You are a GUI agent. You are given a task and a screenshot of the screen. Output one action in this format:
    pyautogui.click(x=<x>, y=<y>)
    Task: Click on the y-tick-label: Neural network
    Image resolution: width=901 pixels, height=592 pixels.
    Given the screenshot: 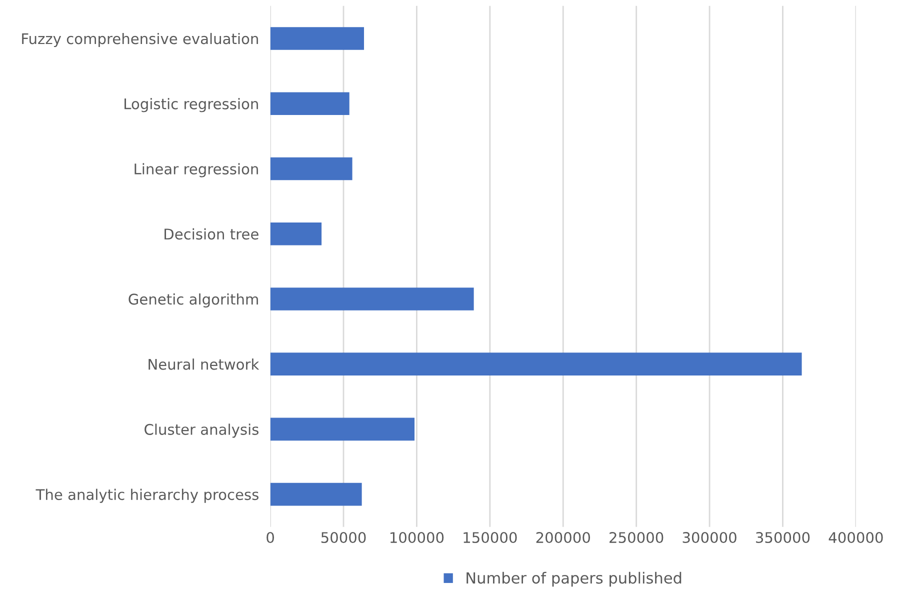 What is the action you would take?
    pyautogui.click(x=204, y=364)
    